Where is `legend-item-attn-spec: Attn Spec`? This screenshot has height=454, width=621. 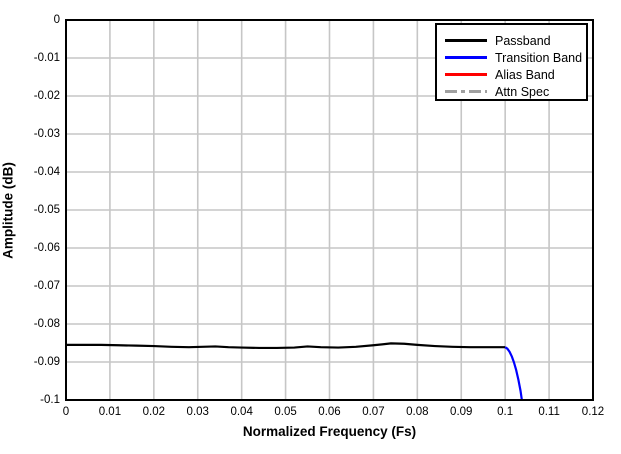
legend-item-attn-spec: Attn Spec is located at coordinates (511, 91).